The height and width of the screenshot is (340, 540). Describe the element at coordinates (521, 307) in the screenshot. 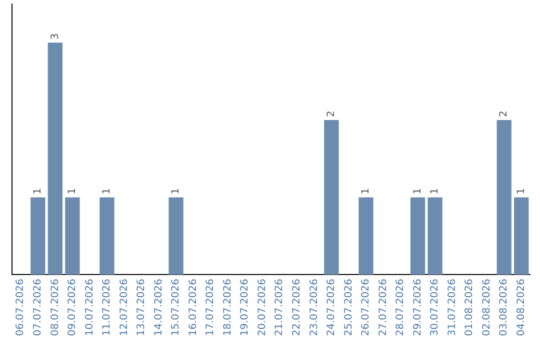

I see `x-tick-label: 04.08.2026` at that location.